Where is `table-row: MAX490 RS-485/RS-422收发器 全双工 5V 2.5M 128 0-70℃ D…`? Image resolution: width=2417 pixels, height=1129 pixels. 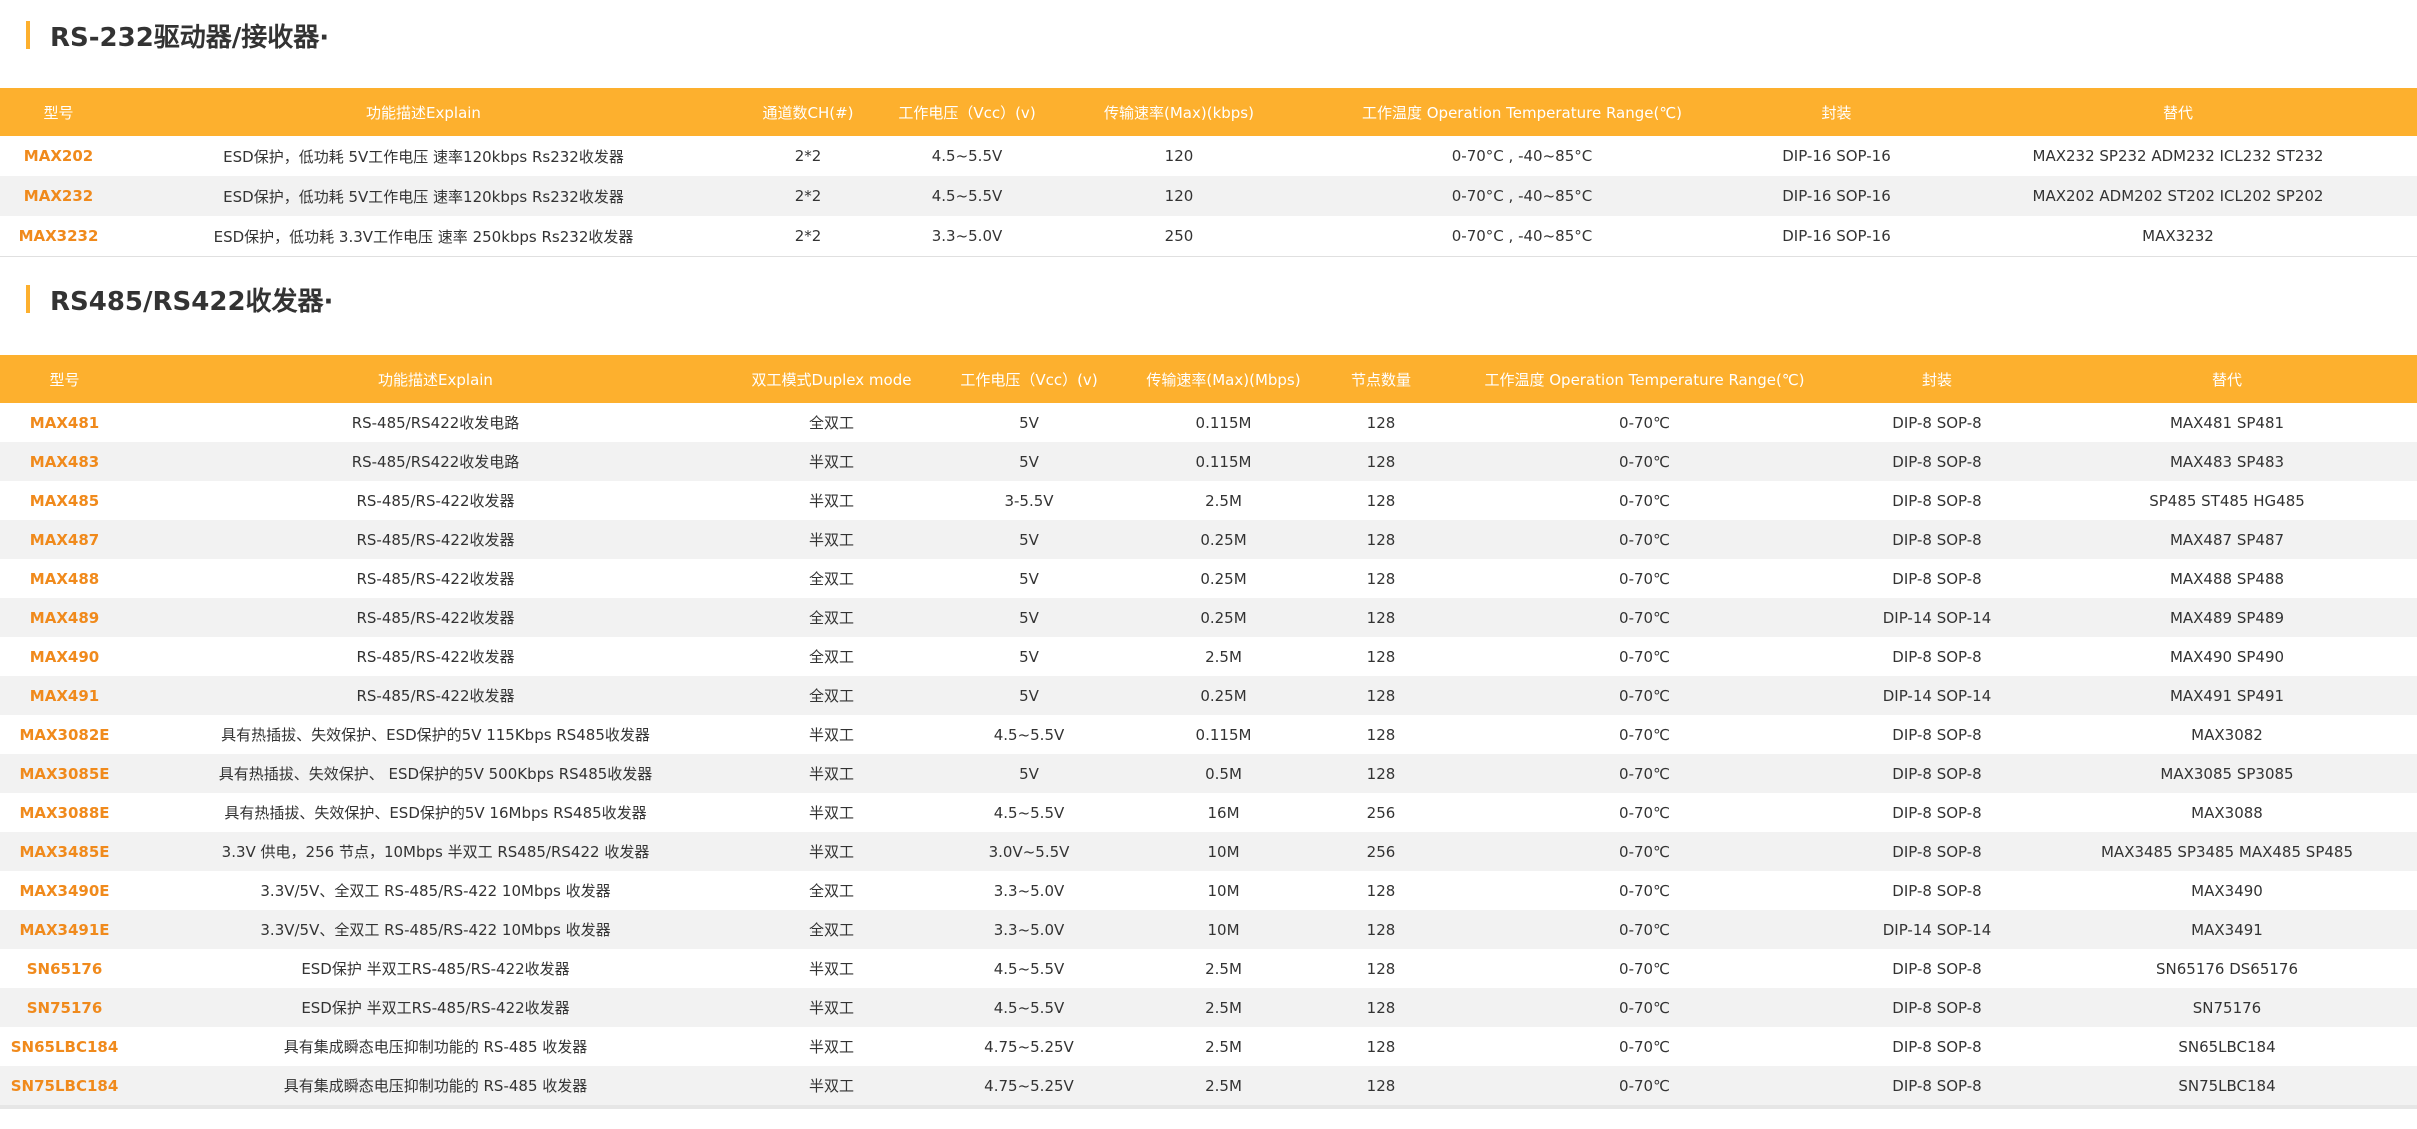
table-row: MAX490 RS-485/RS-422收发器 全双工 5V 2.5M 128 0-70℃ D… is located at coordinates (1208, 656).